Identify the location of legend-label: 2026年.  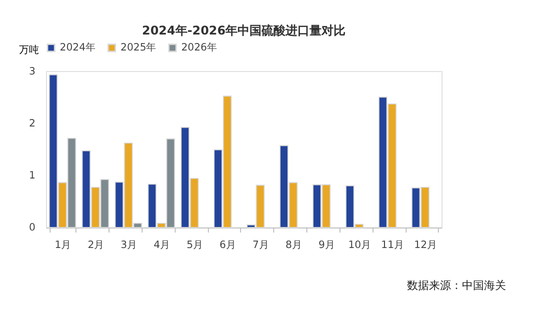
(199, 48).